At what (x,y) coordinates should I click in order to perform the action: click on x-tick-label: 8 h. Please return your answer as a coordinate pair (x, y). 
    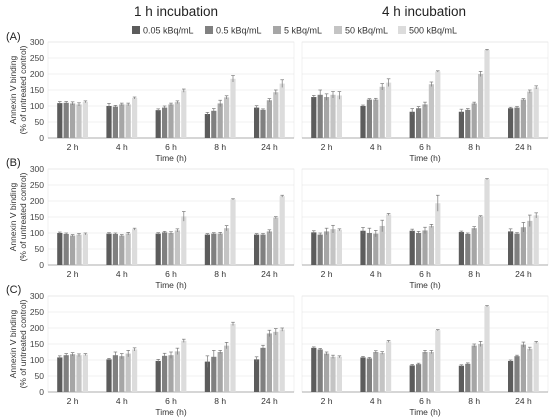
    Looking at the image, I should click on (220, 147).